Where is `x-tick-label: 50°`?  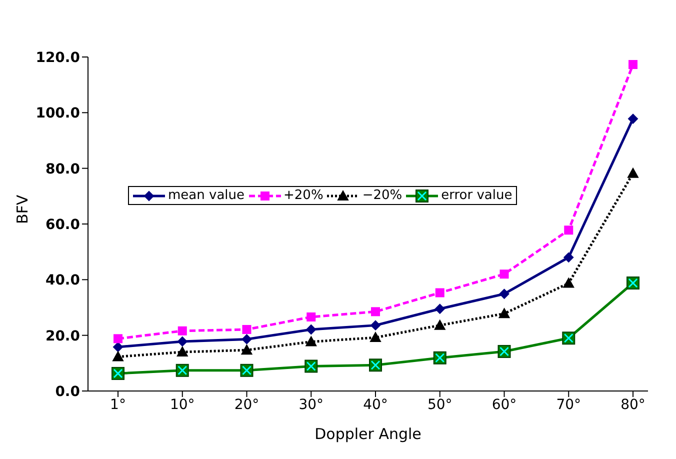
x-tick-label: 50° is located at coordinates (439, 404).